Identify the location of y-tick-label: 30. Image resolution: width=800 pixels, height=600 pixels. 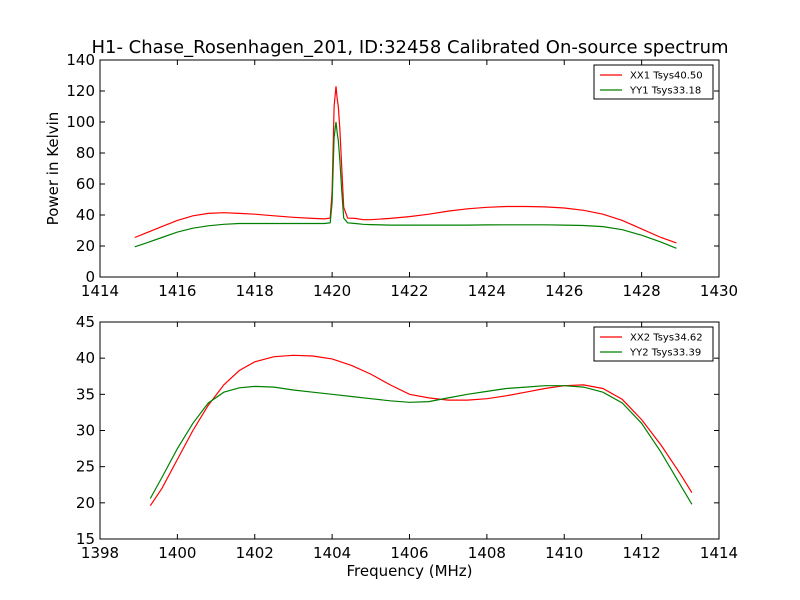
(85, 431).